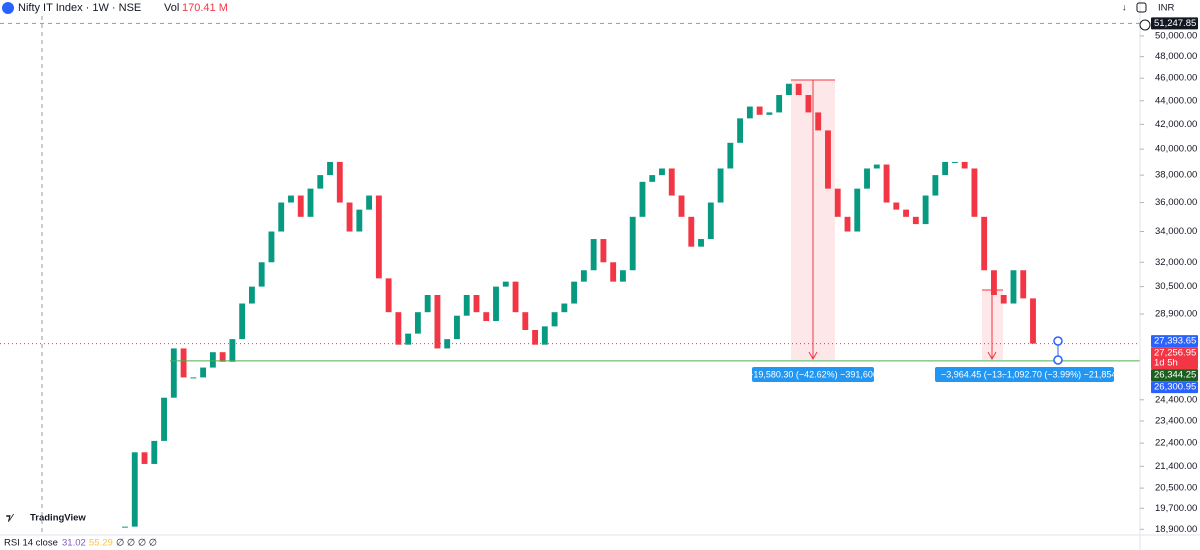 The height and width of the screenshot is (550, 1200). I want to click on currency: INR, so click(1166, 8).